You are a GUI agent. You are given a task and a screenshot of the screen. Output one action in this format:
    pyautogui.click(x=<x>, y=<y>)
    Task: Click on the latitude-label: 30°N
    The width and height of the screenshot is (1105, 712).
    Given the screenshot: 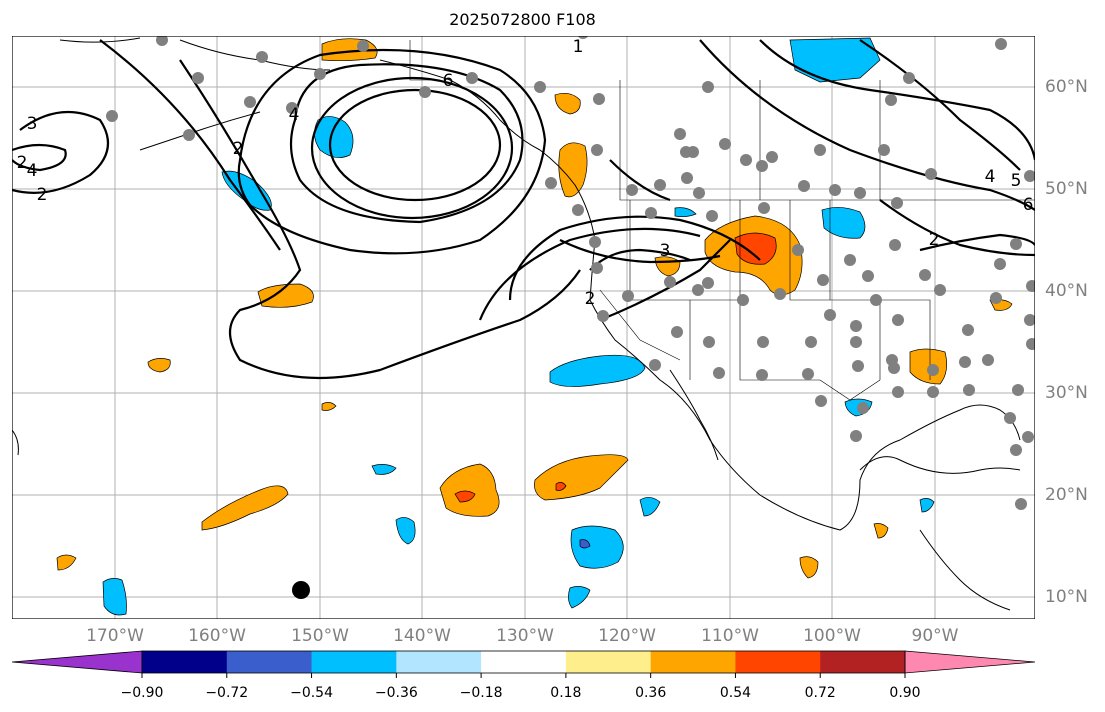 What is the action you would take?
    pyautogui.click(x=1066, y=393)
    